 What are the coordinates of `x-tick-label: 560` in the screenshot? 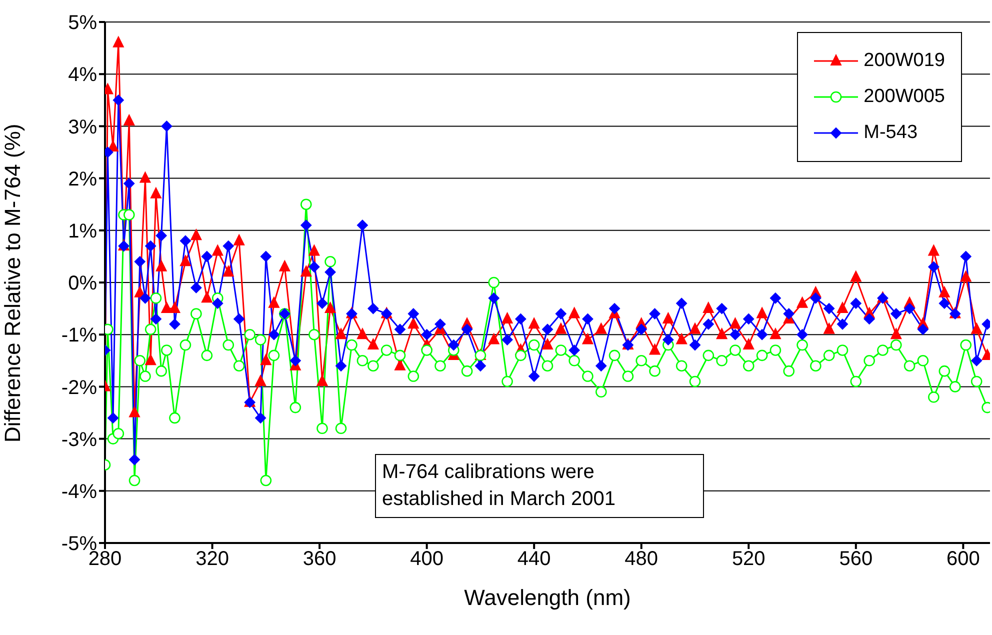 It's located at (856, 559).